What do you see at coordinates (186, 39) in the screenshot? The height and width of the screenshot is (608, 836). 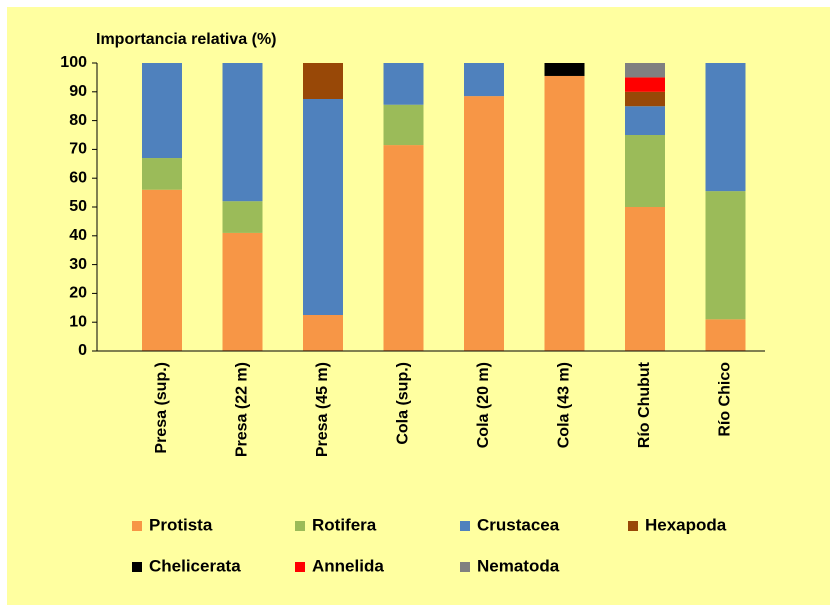 I see `chart-title: Importancia relativa (%)` at bounding box center [186, 39].